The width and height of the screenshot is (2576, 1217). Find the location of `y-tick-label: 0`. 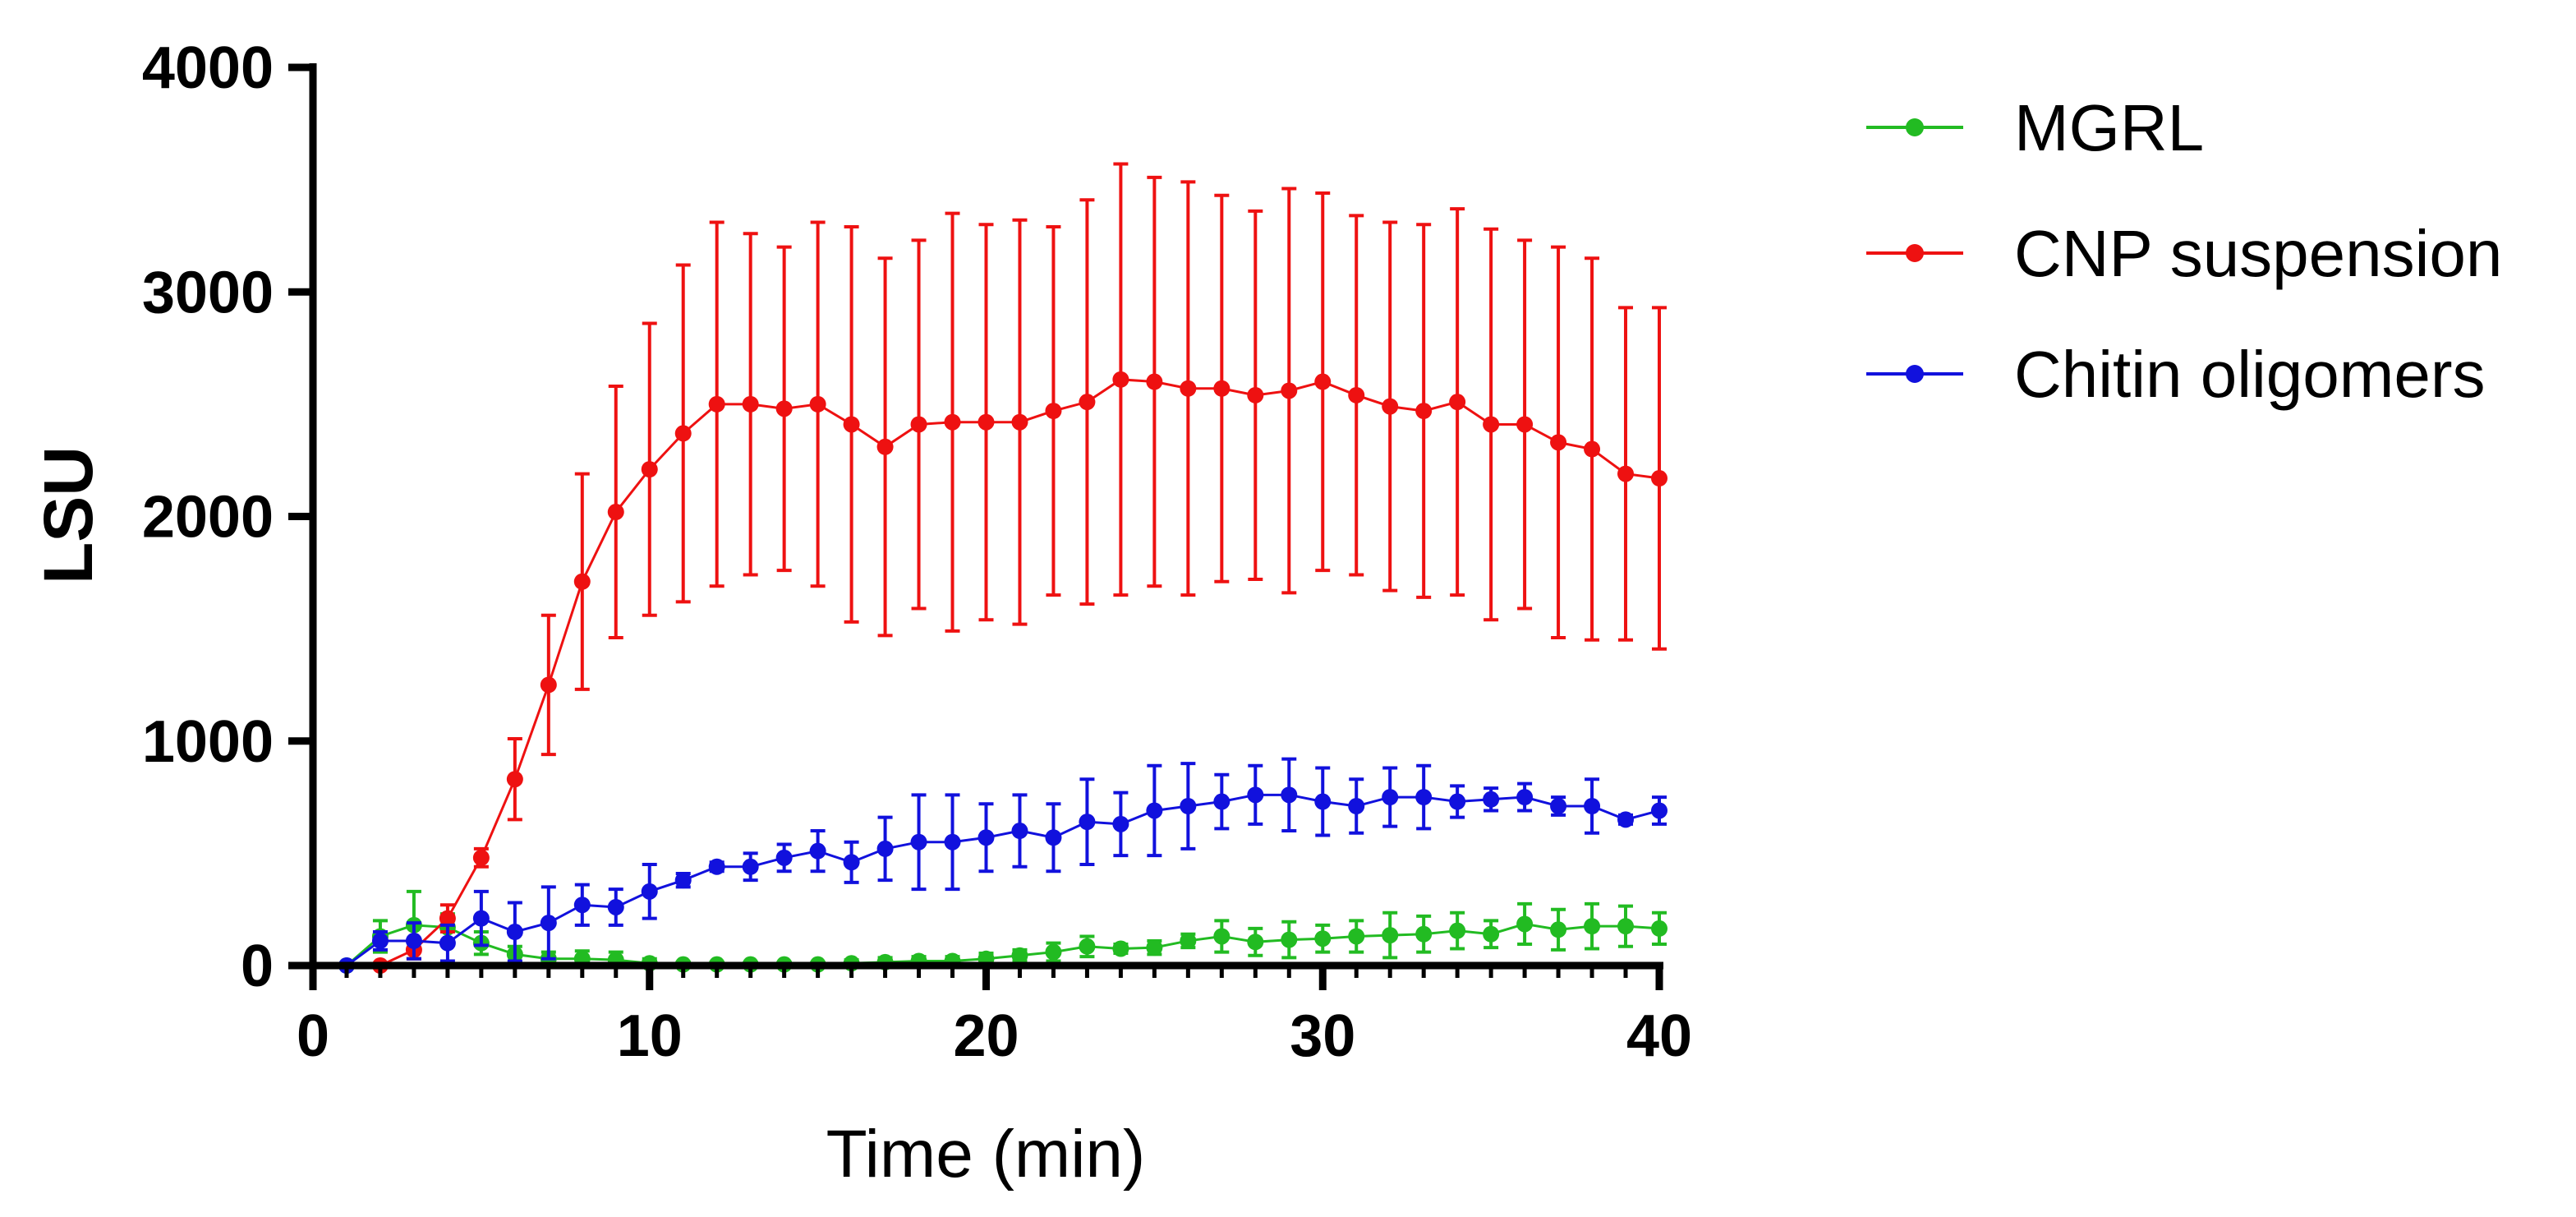

y-tick-label: 0 is located at coordinates (257, 966).